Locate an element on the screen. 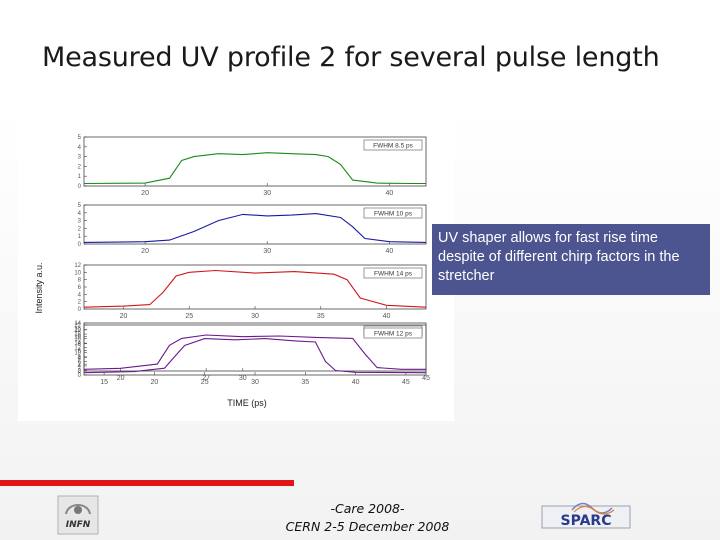 The height and width of the screenshot is (540, 720). y-tick-label-2-4: 1 is located at coordinates (80, 237).